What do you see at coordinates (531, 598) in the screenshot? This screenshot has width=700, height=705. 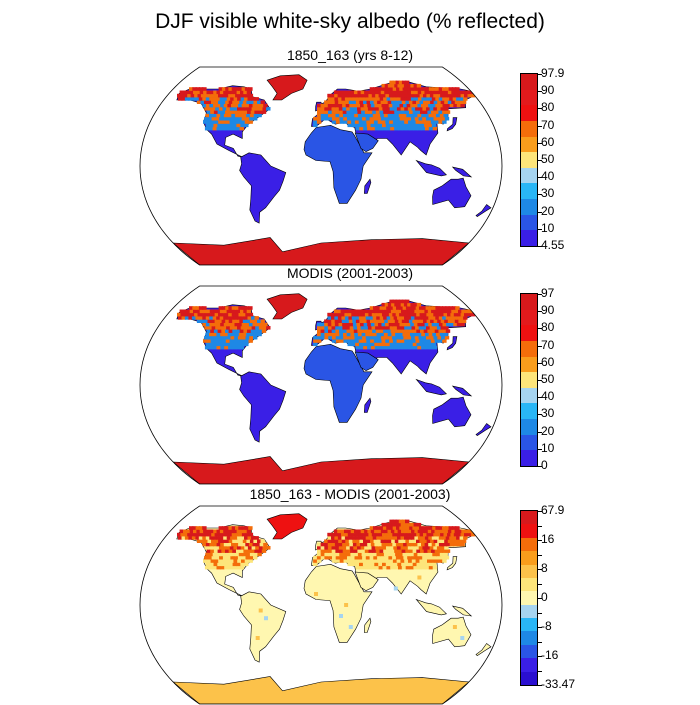 I see `panel-3-colorbar` at bounding box center [531, 598].